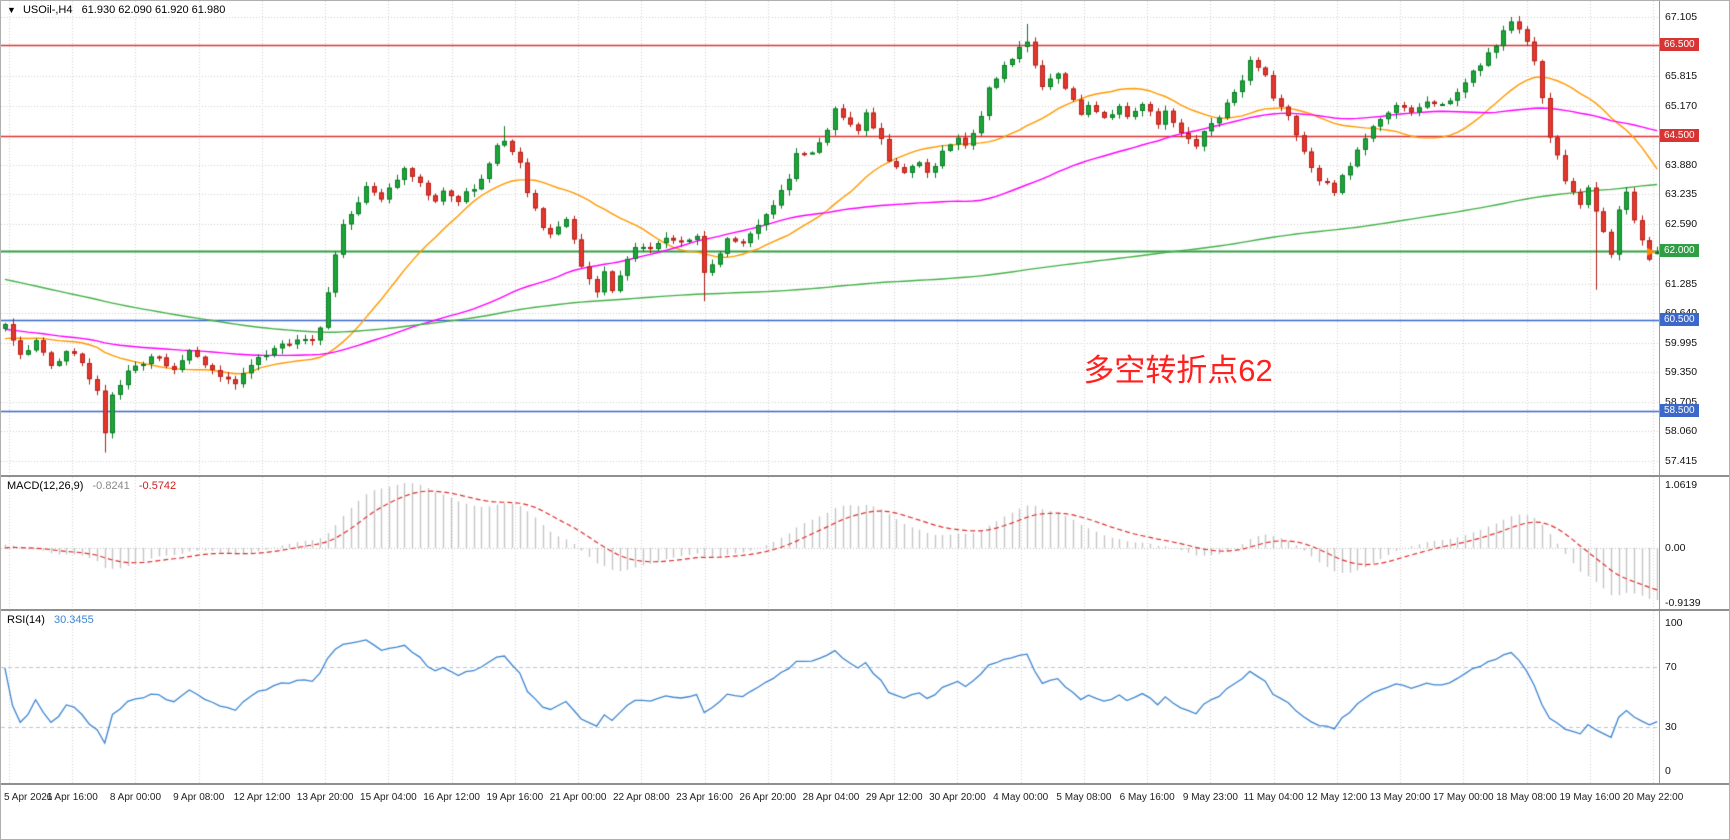  I want to click on time-label: 20 May 22:00, so click(1653, 797).